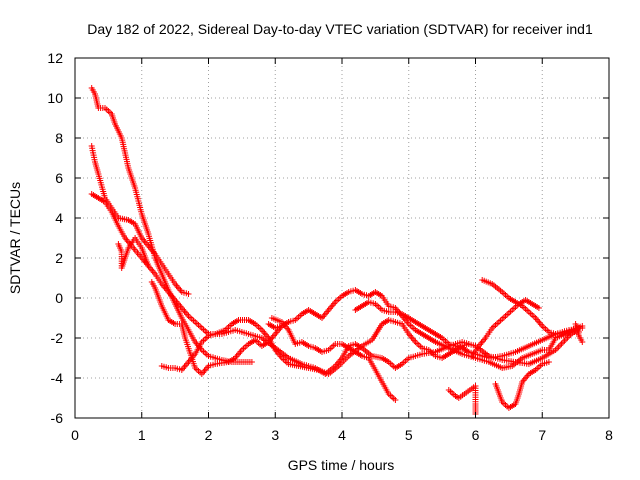 The image size is (640, 480). Describe the element at coordinates (55, 98) in the screenshot. I see `y-tick-label: 10` at that location.